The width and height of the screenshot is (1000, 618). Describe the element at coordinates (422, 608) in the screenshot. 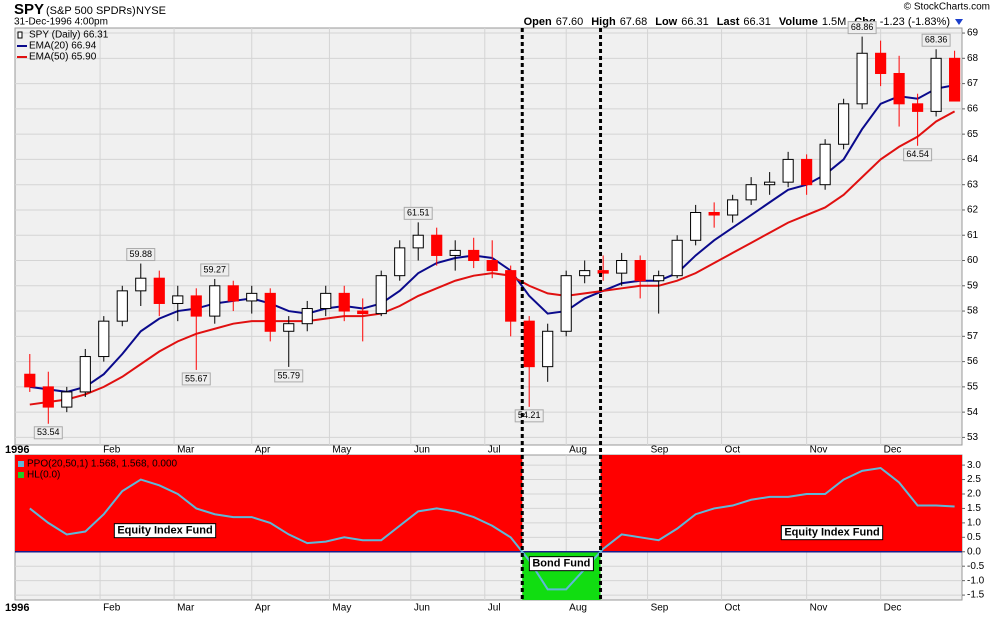

I see `x-tick-label: Jun` at that location.